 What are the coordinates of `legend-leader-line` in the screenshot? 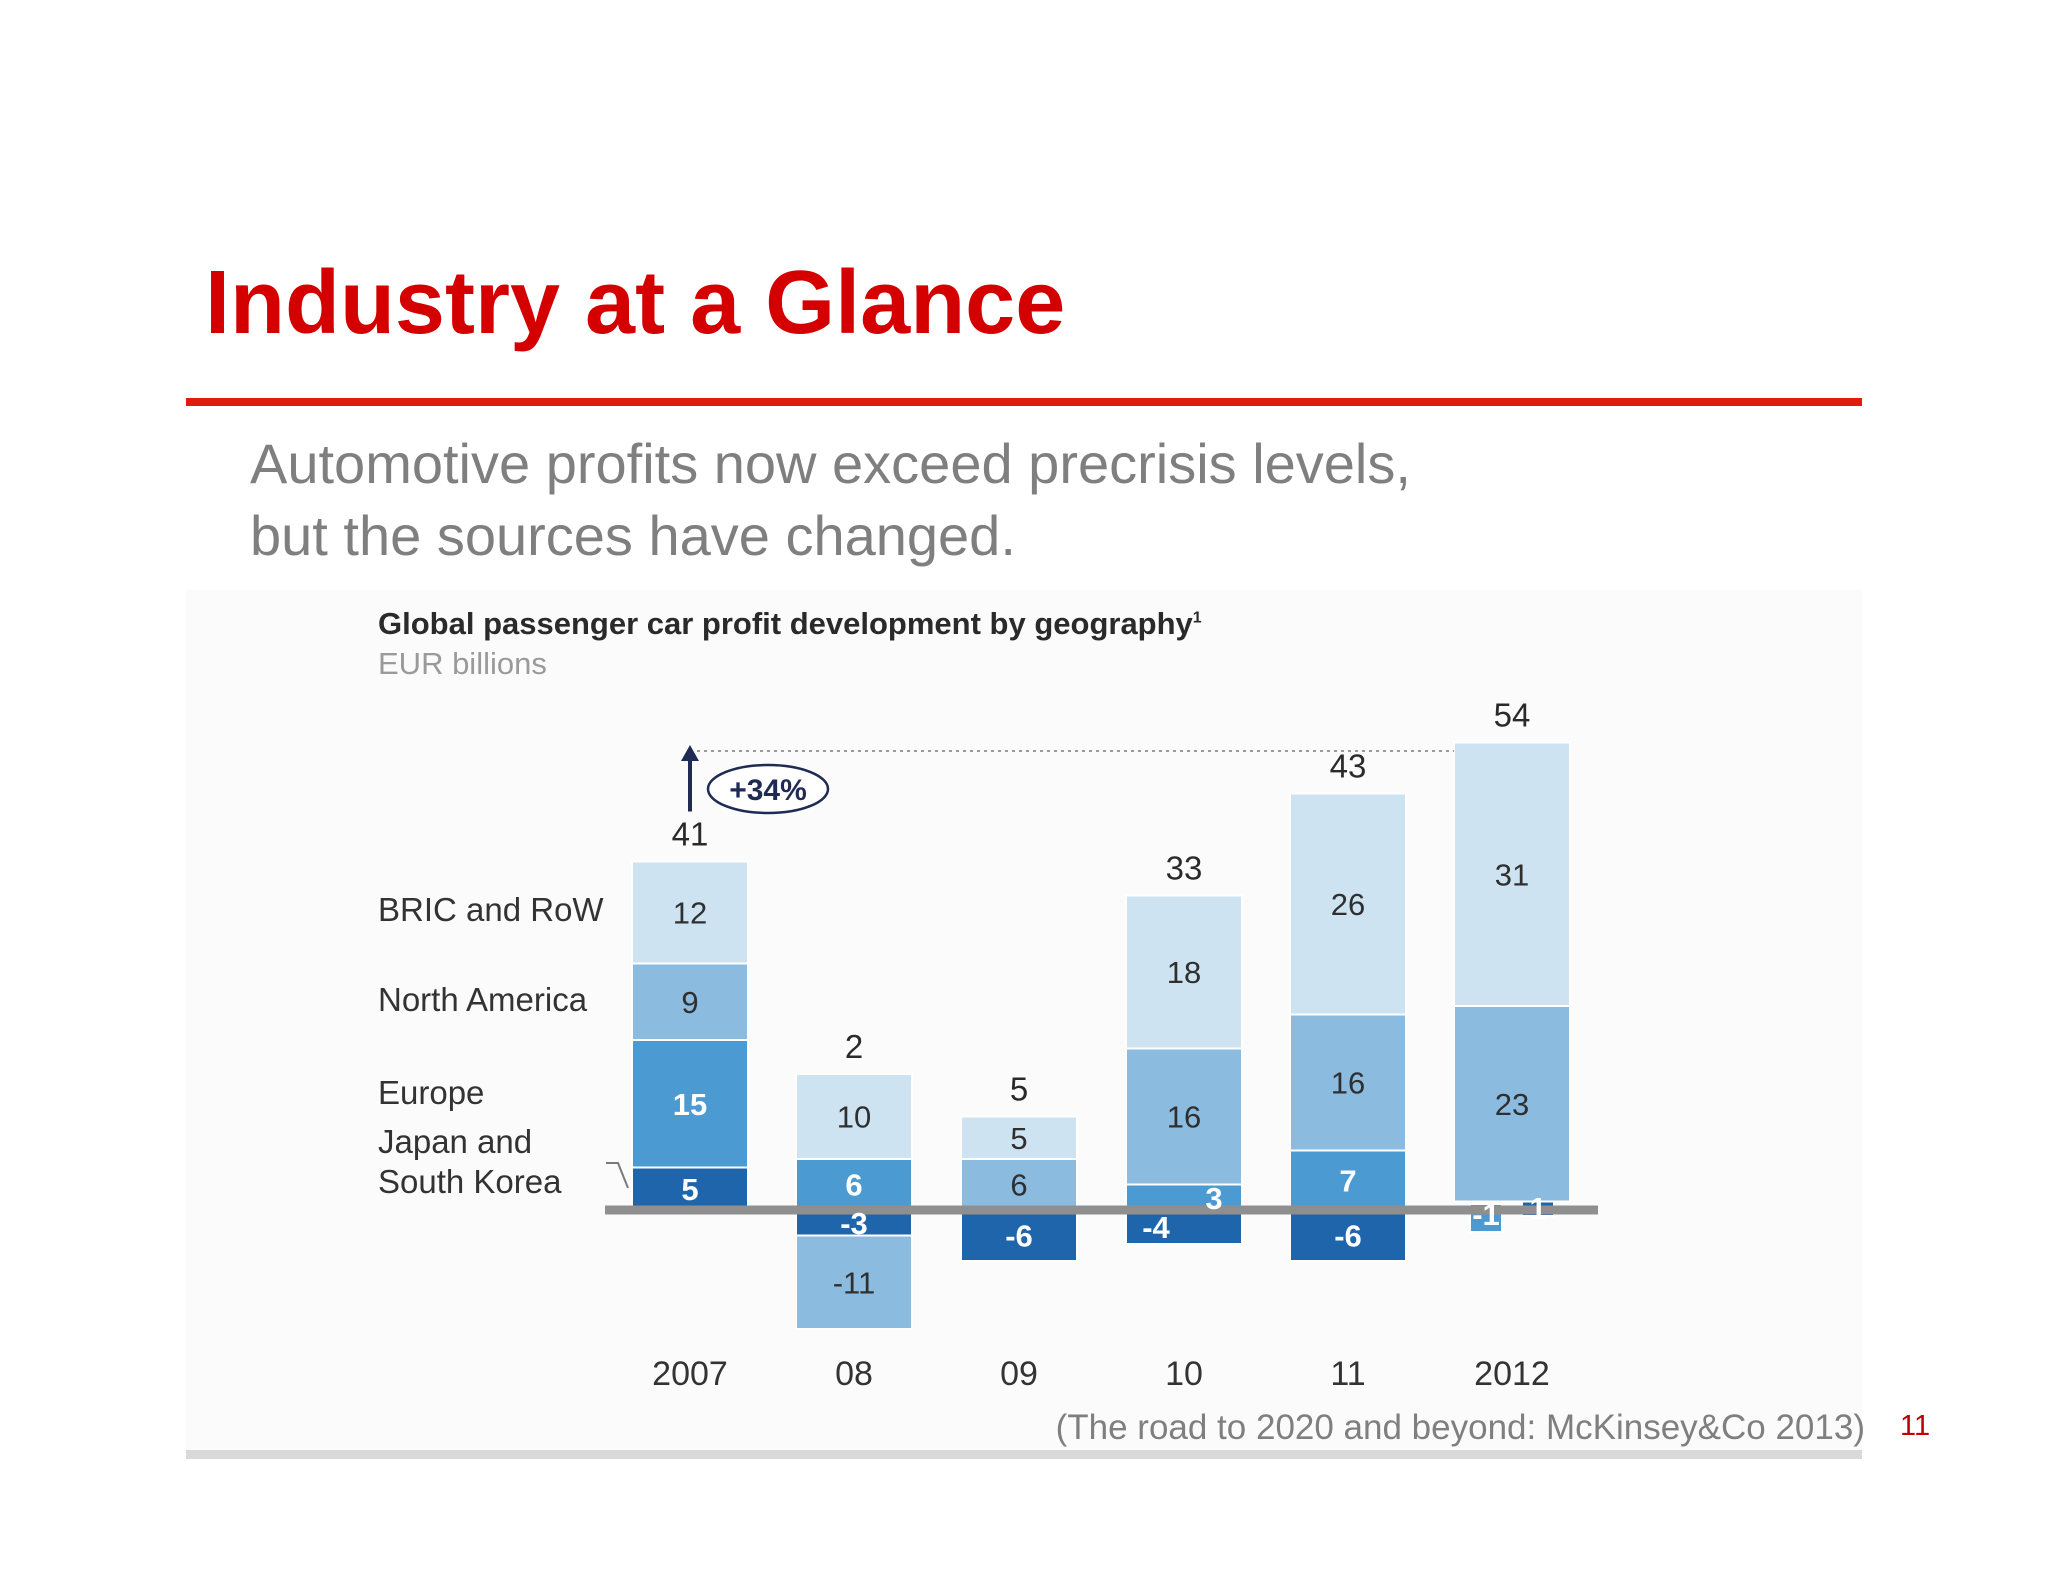 It's located at (617, 1175).